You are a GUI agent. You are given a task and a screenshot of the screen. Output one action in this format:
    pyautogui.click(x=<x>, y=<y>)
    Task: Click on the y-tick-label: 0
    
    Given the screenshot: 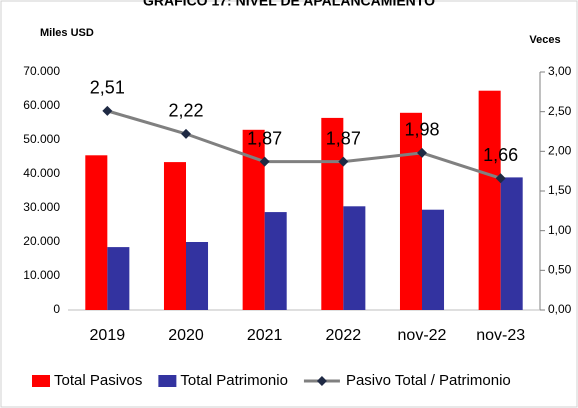 What is the action you would take?
    pyautogui.click(x=56, y=309)
    